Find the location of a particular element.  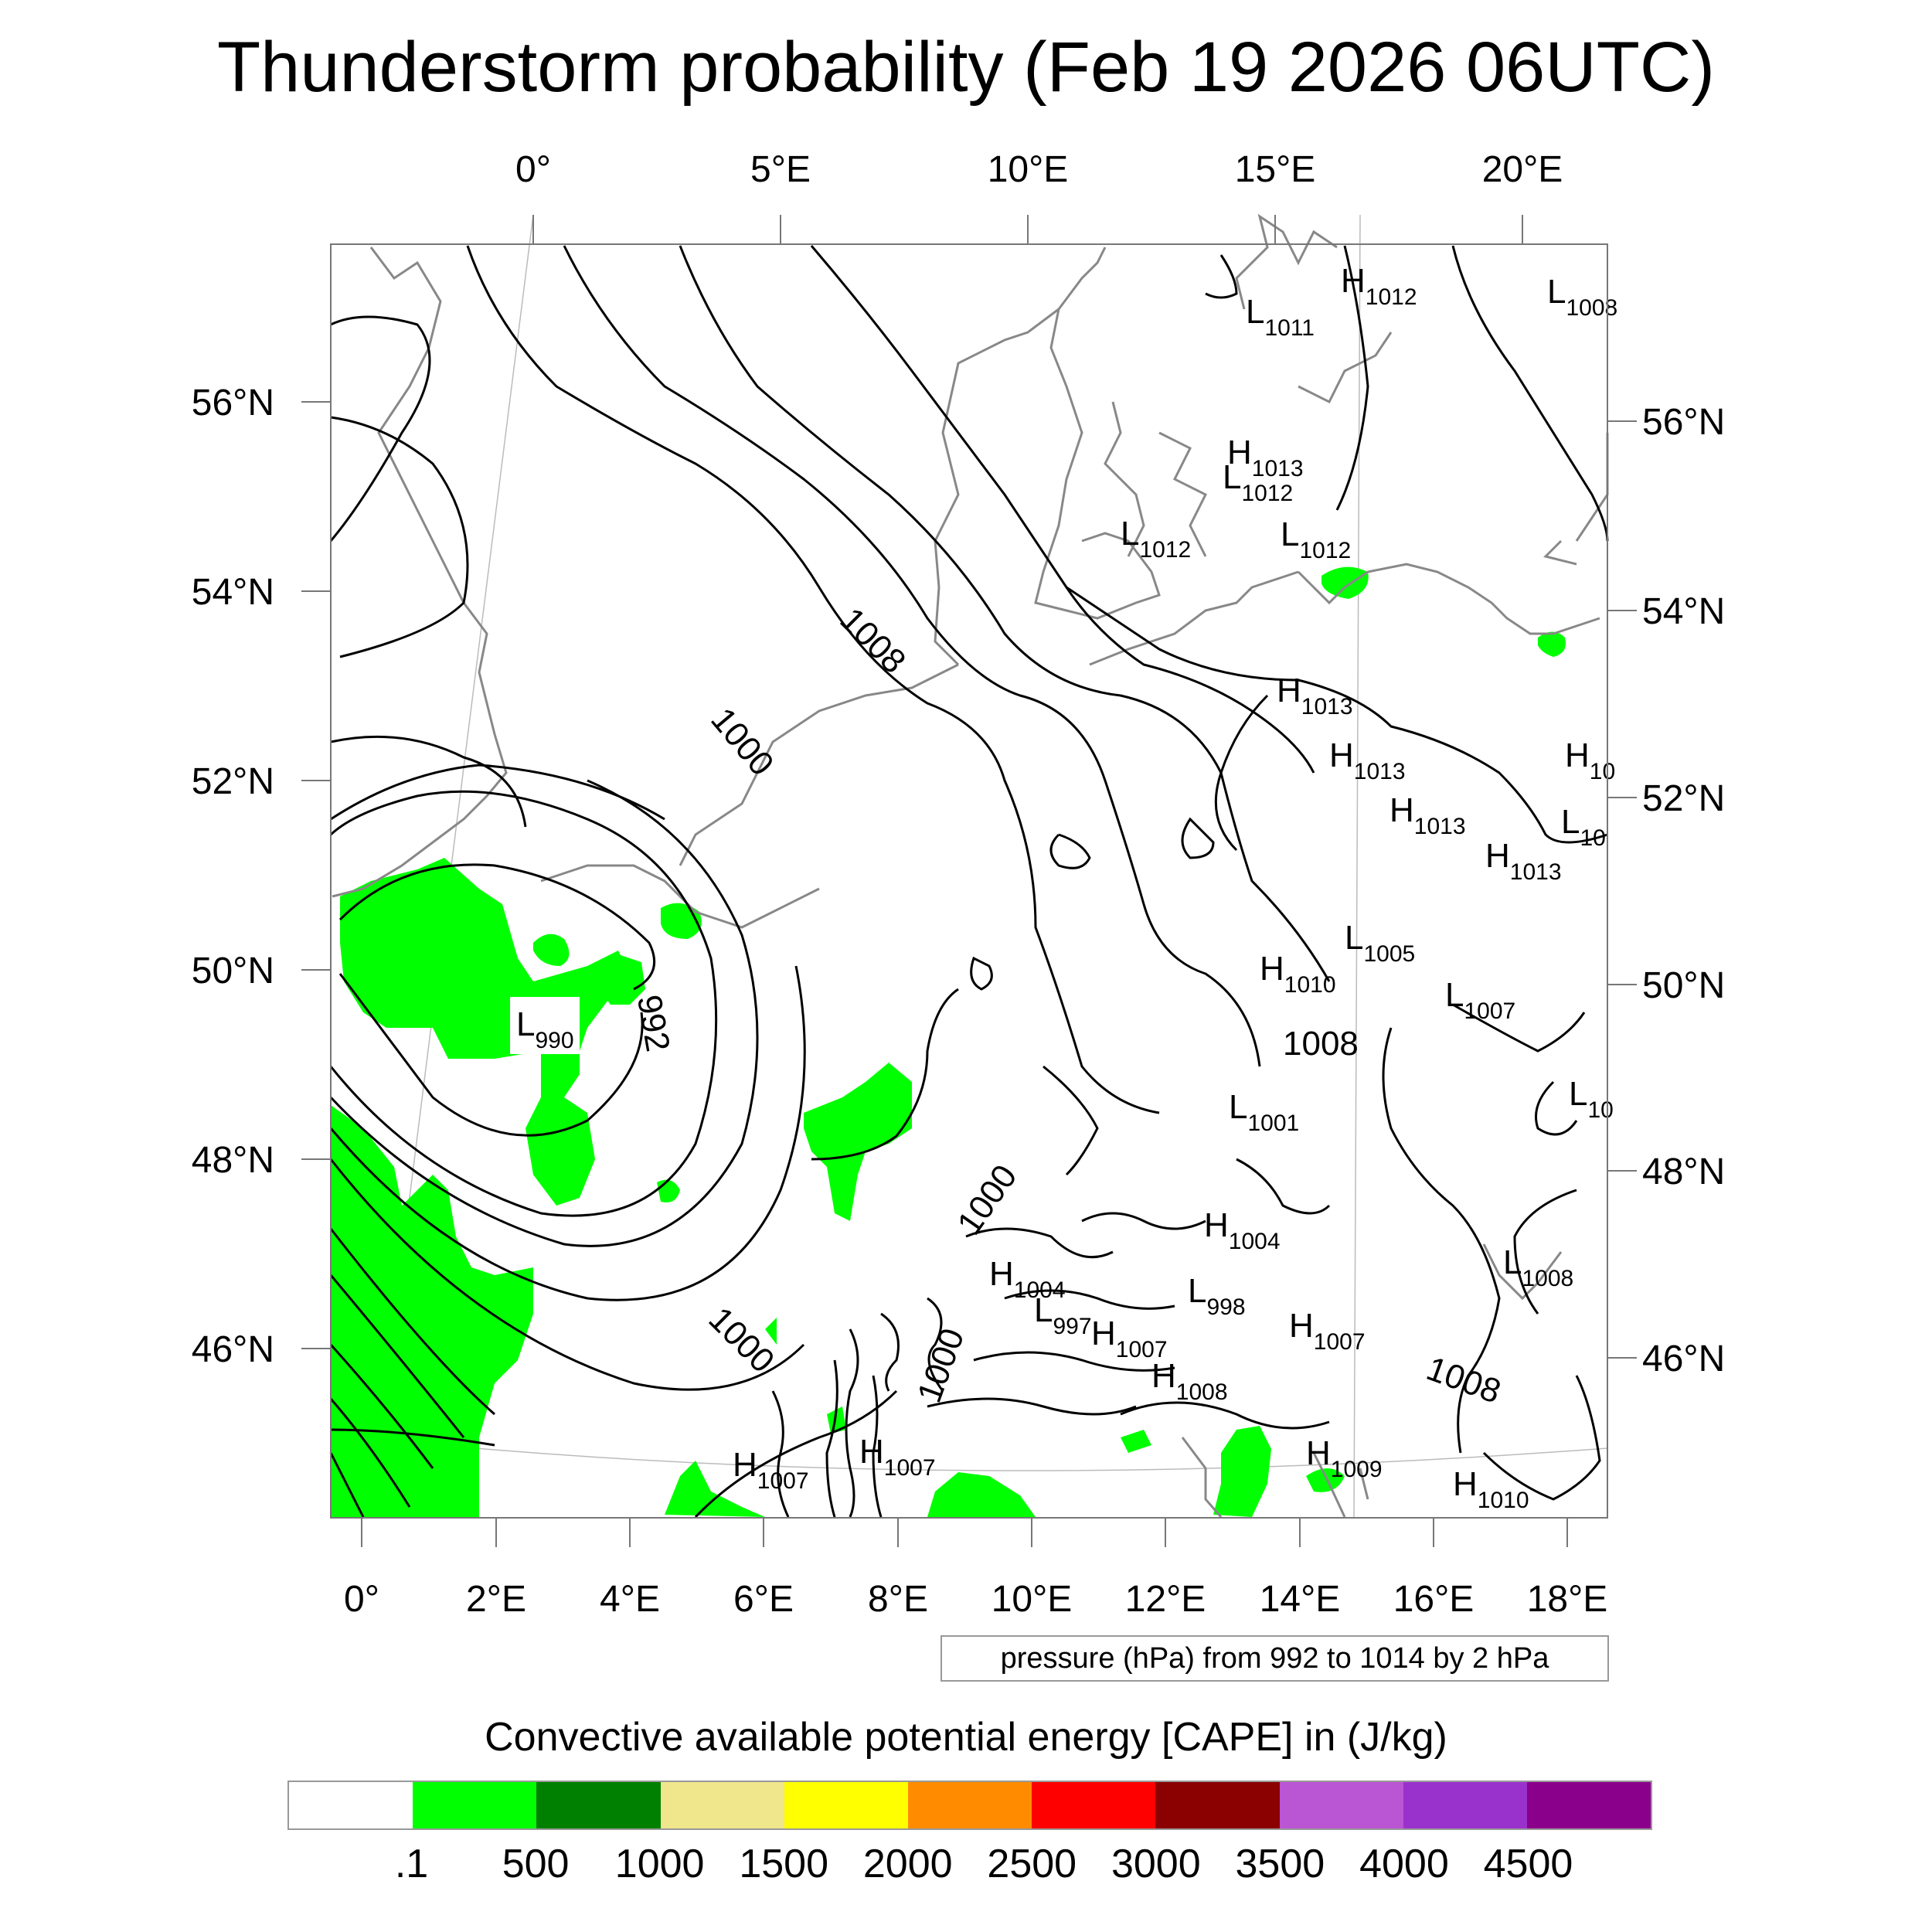

pressure-center-value: 998 is located at coordinates (1226, 1307).